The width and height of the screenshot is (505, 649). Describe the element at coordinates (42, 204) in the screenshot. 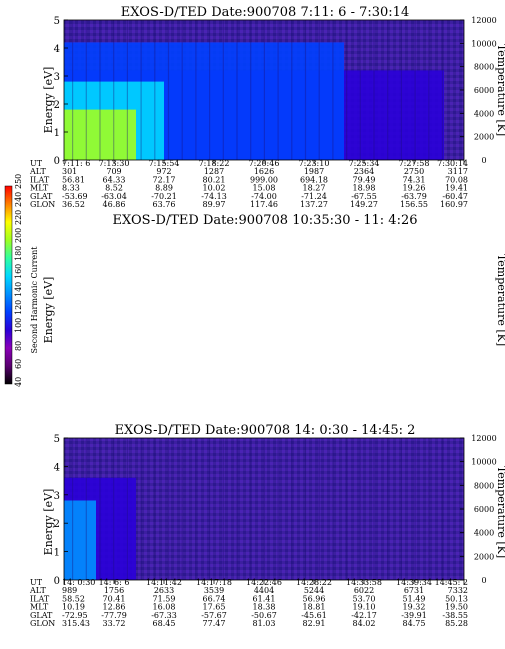

I see `table-row-label: GLON` at that location.